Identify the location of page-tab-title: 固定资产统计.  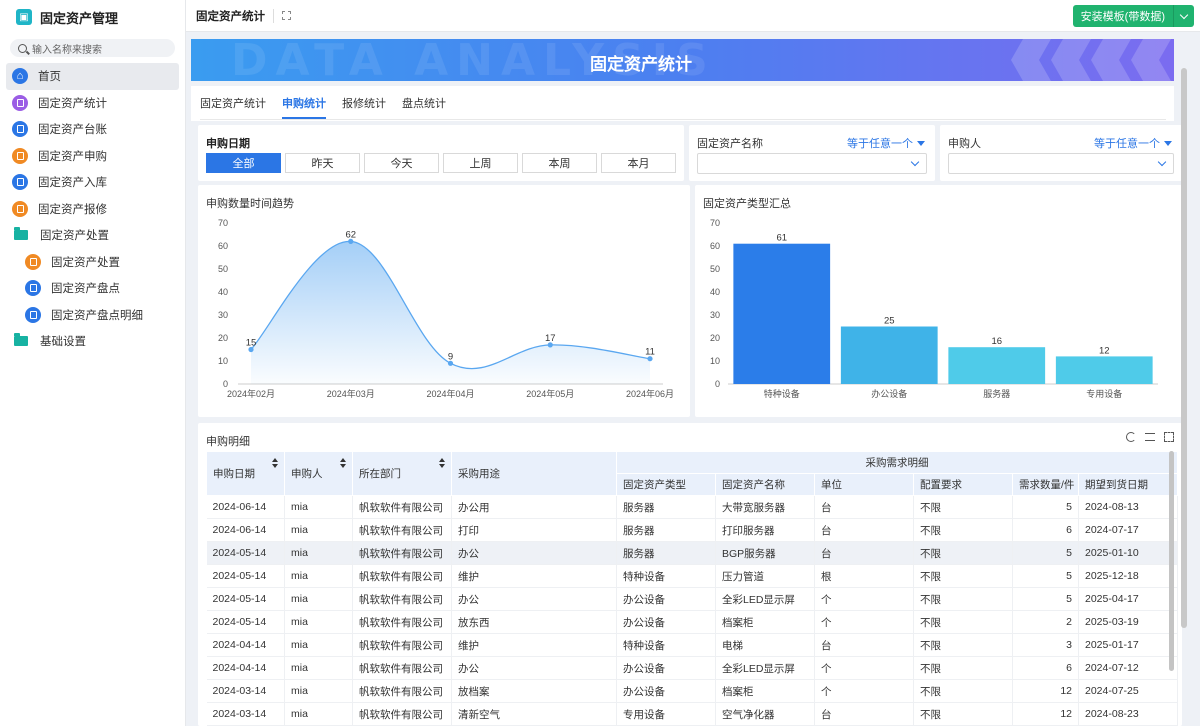
(230, 16).